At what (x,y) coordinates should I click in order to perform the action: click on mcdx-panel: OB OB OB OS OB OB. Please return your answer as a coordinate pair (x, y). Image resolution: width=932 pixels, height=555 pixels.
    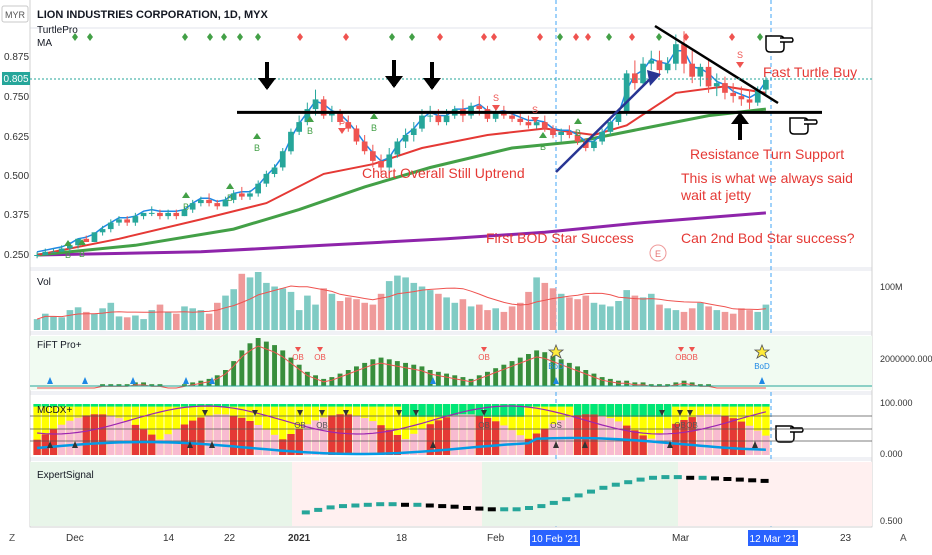
    Looking at the image, I should click on (451, 430).